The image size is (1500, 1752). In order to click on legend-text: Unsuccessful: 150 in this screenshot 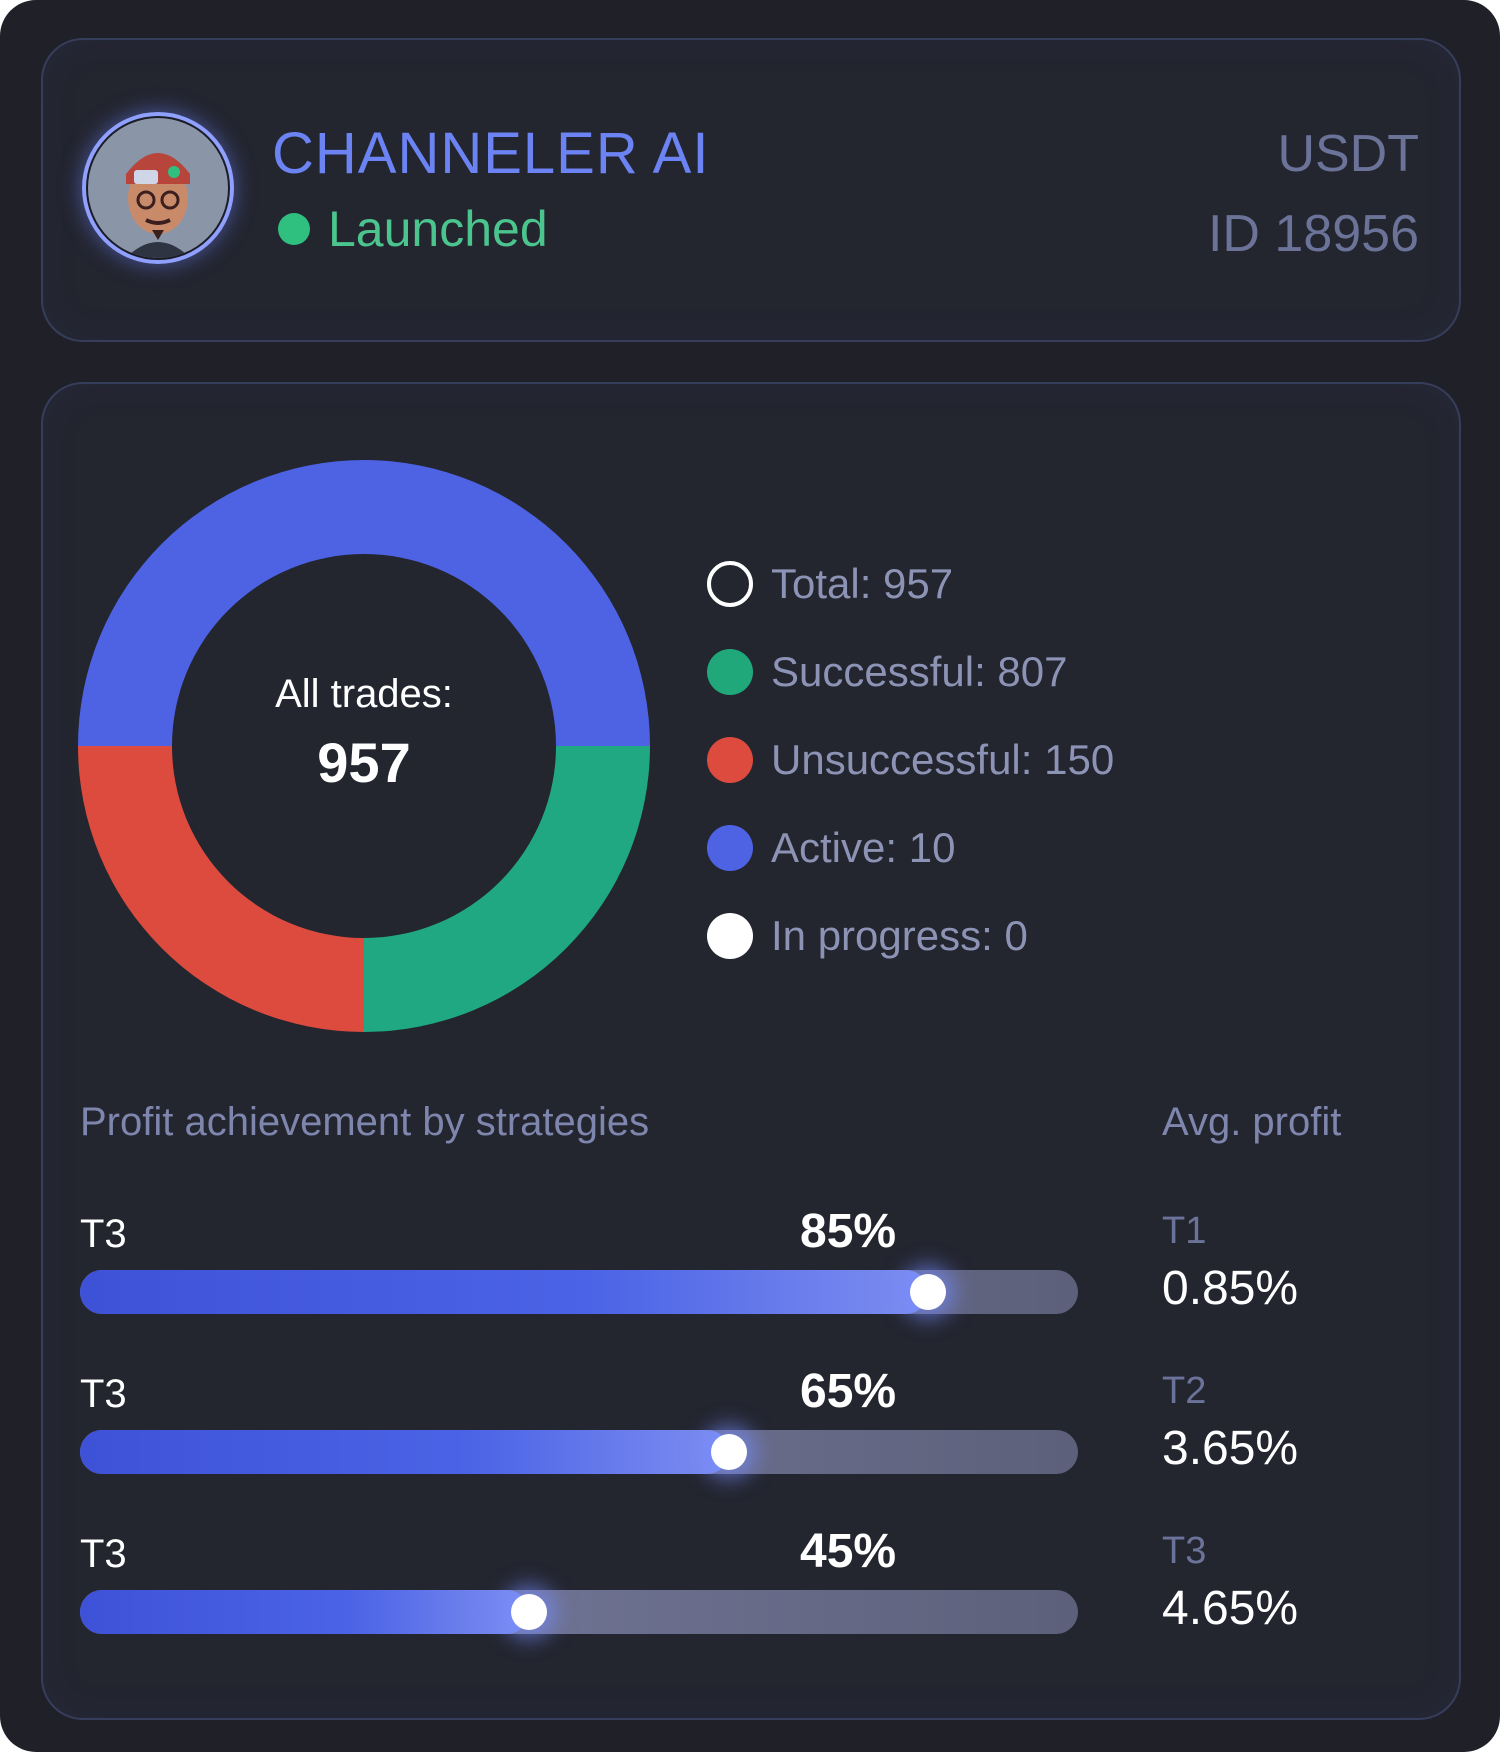, I will do `click(943, 759)`.